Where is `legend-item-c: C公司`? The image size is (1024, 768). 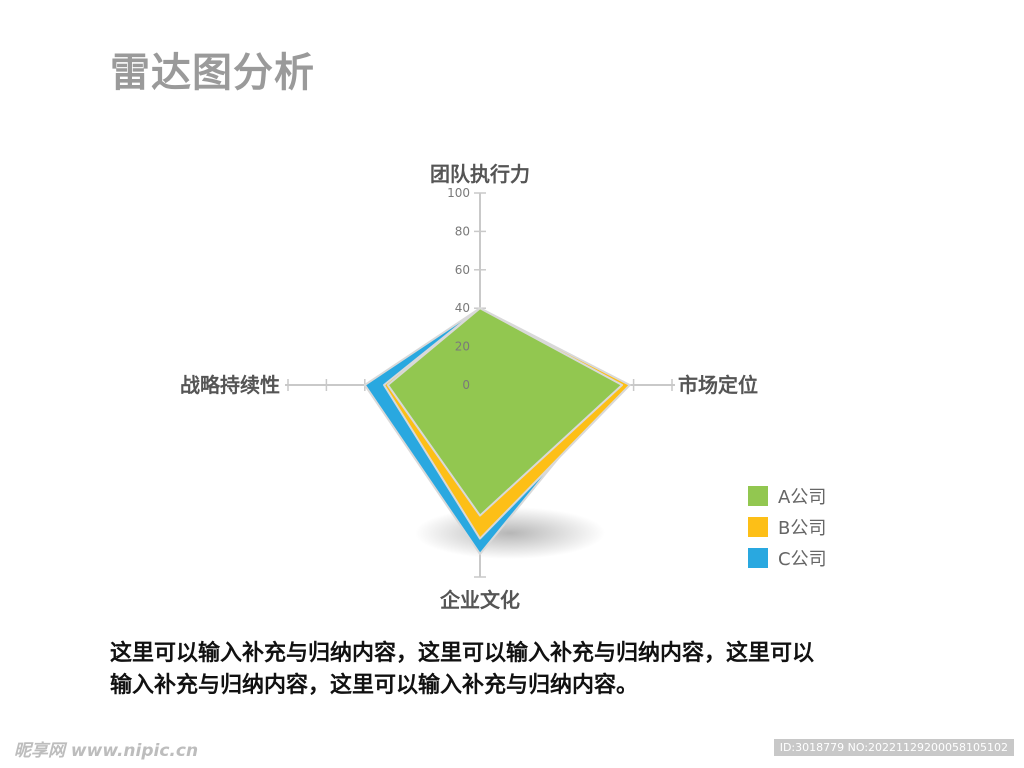
legend-item-c: C公司 is located at coordinates (787, 557).